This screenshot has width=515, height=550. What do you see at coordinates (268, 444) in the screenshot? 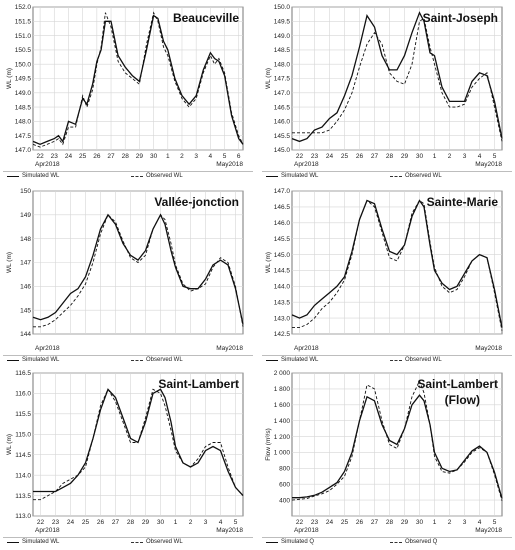
I see `y-axis-label: Flow (m³/s)` at bounding box center [268, 444].